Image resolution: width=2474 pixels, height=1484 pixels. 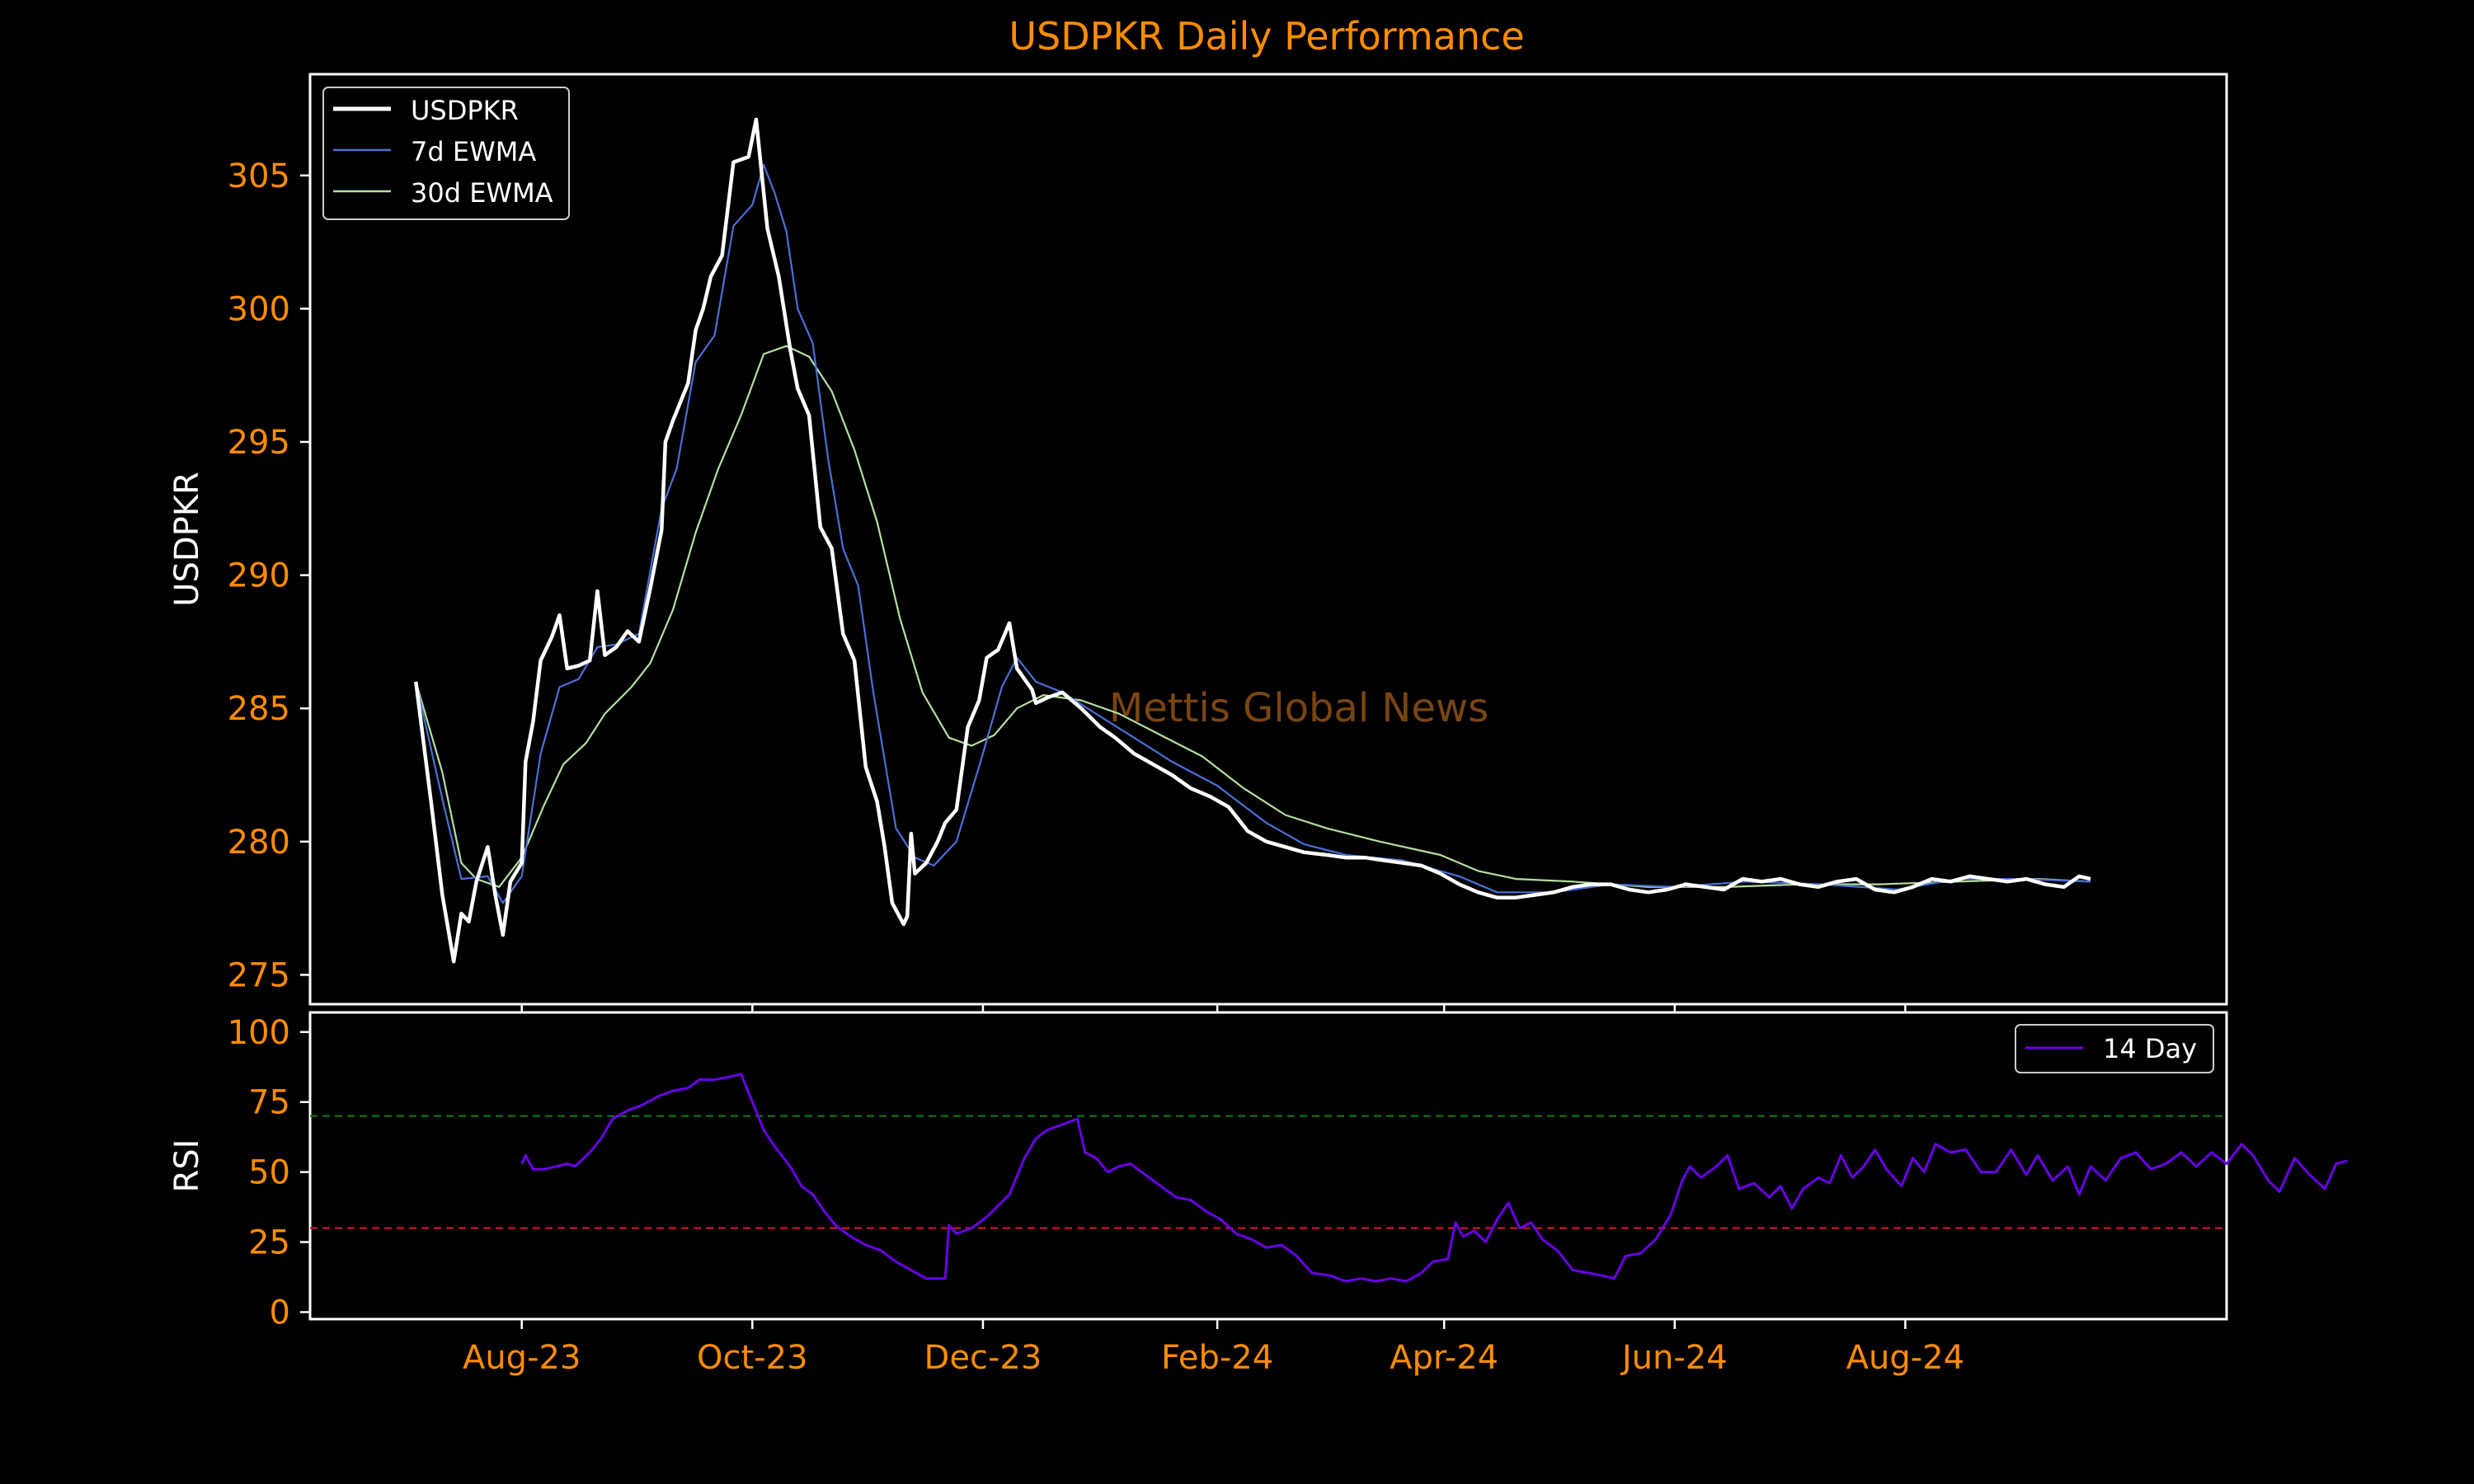 What do you see at coordinates (259, 975) in the screenshot?
I see `price-y-tick-label: 275` at bounding box center [259, 975].